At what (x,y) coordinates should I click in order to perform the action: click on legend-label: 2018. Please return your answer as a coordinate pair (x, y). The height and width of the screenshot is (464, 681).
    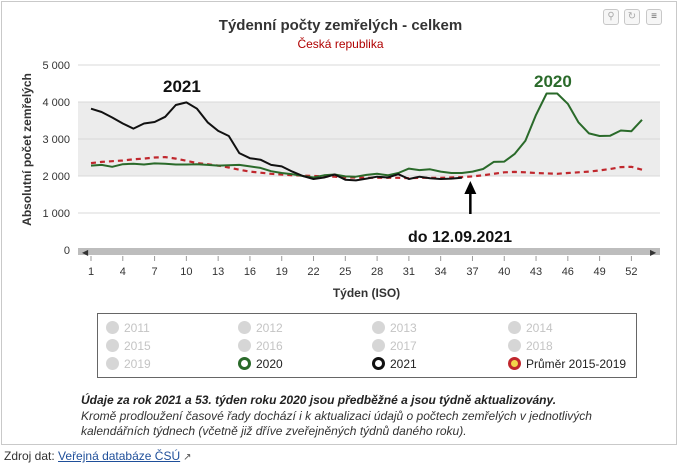
    Looking at the image, I should click on (539, 346).